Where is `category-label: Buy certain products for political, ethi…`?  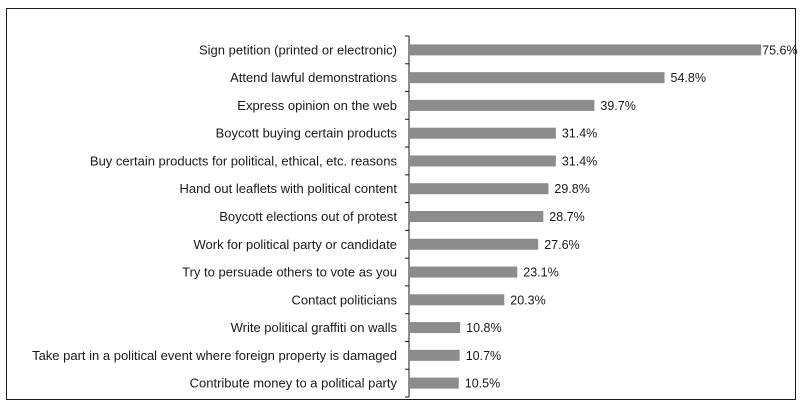 category-label: Buy certain products for political, ethi… is located at coordinates (244, 160).